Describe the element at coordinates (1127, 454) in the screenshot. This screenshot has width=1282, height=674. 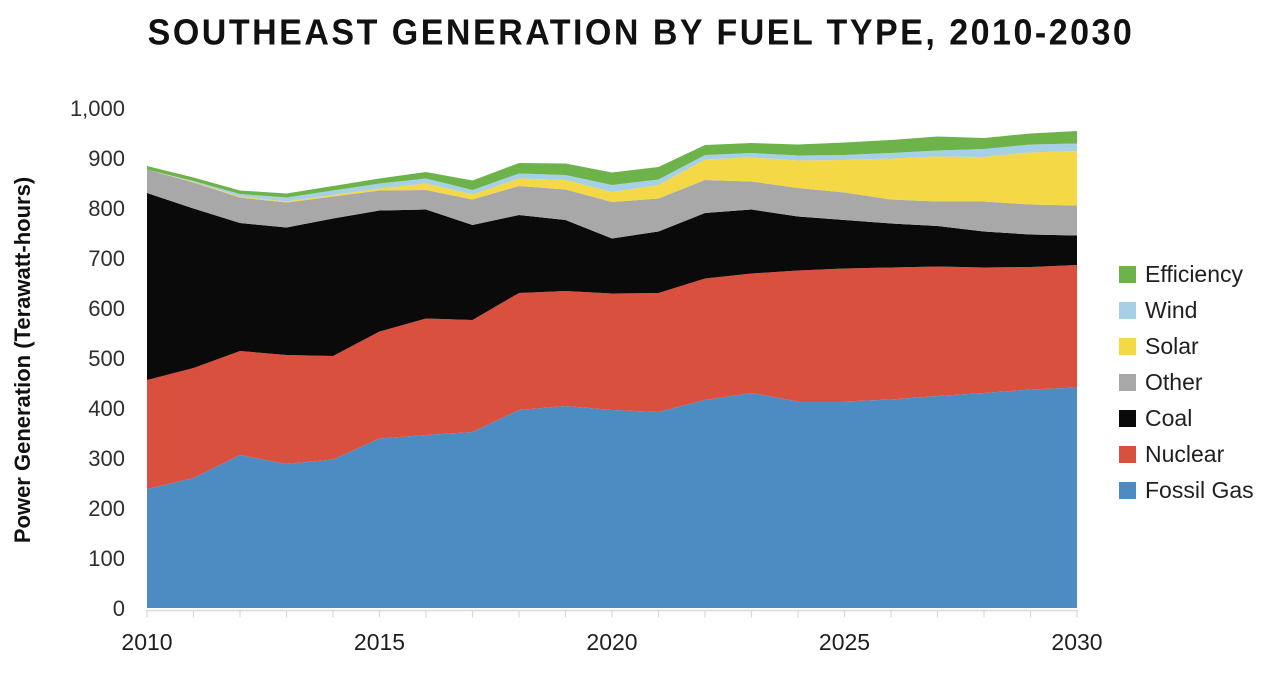
I see `legend-swatch-nuclear-icon` at that location.